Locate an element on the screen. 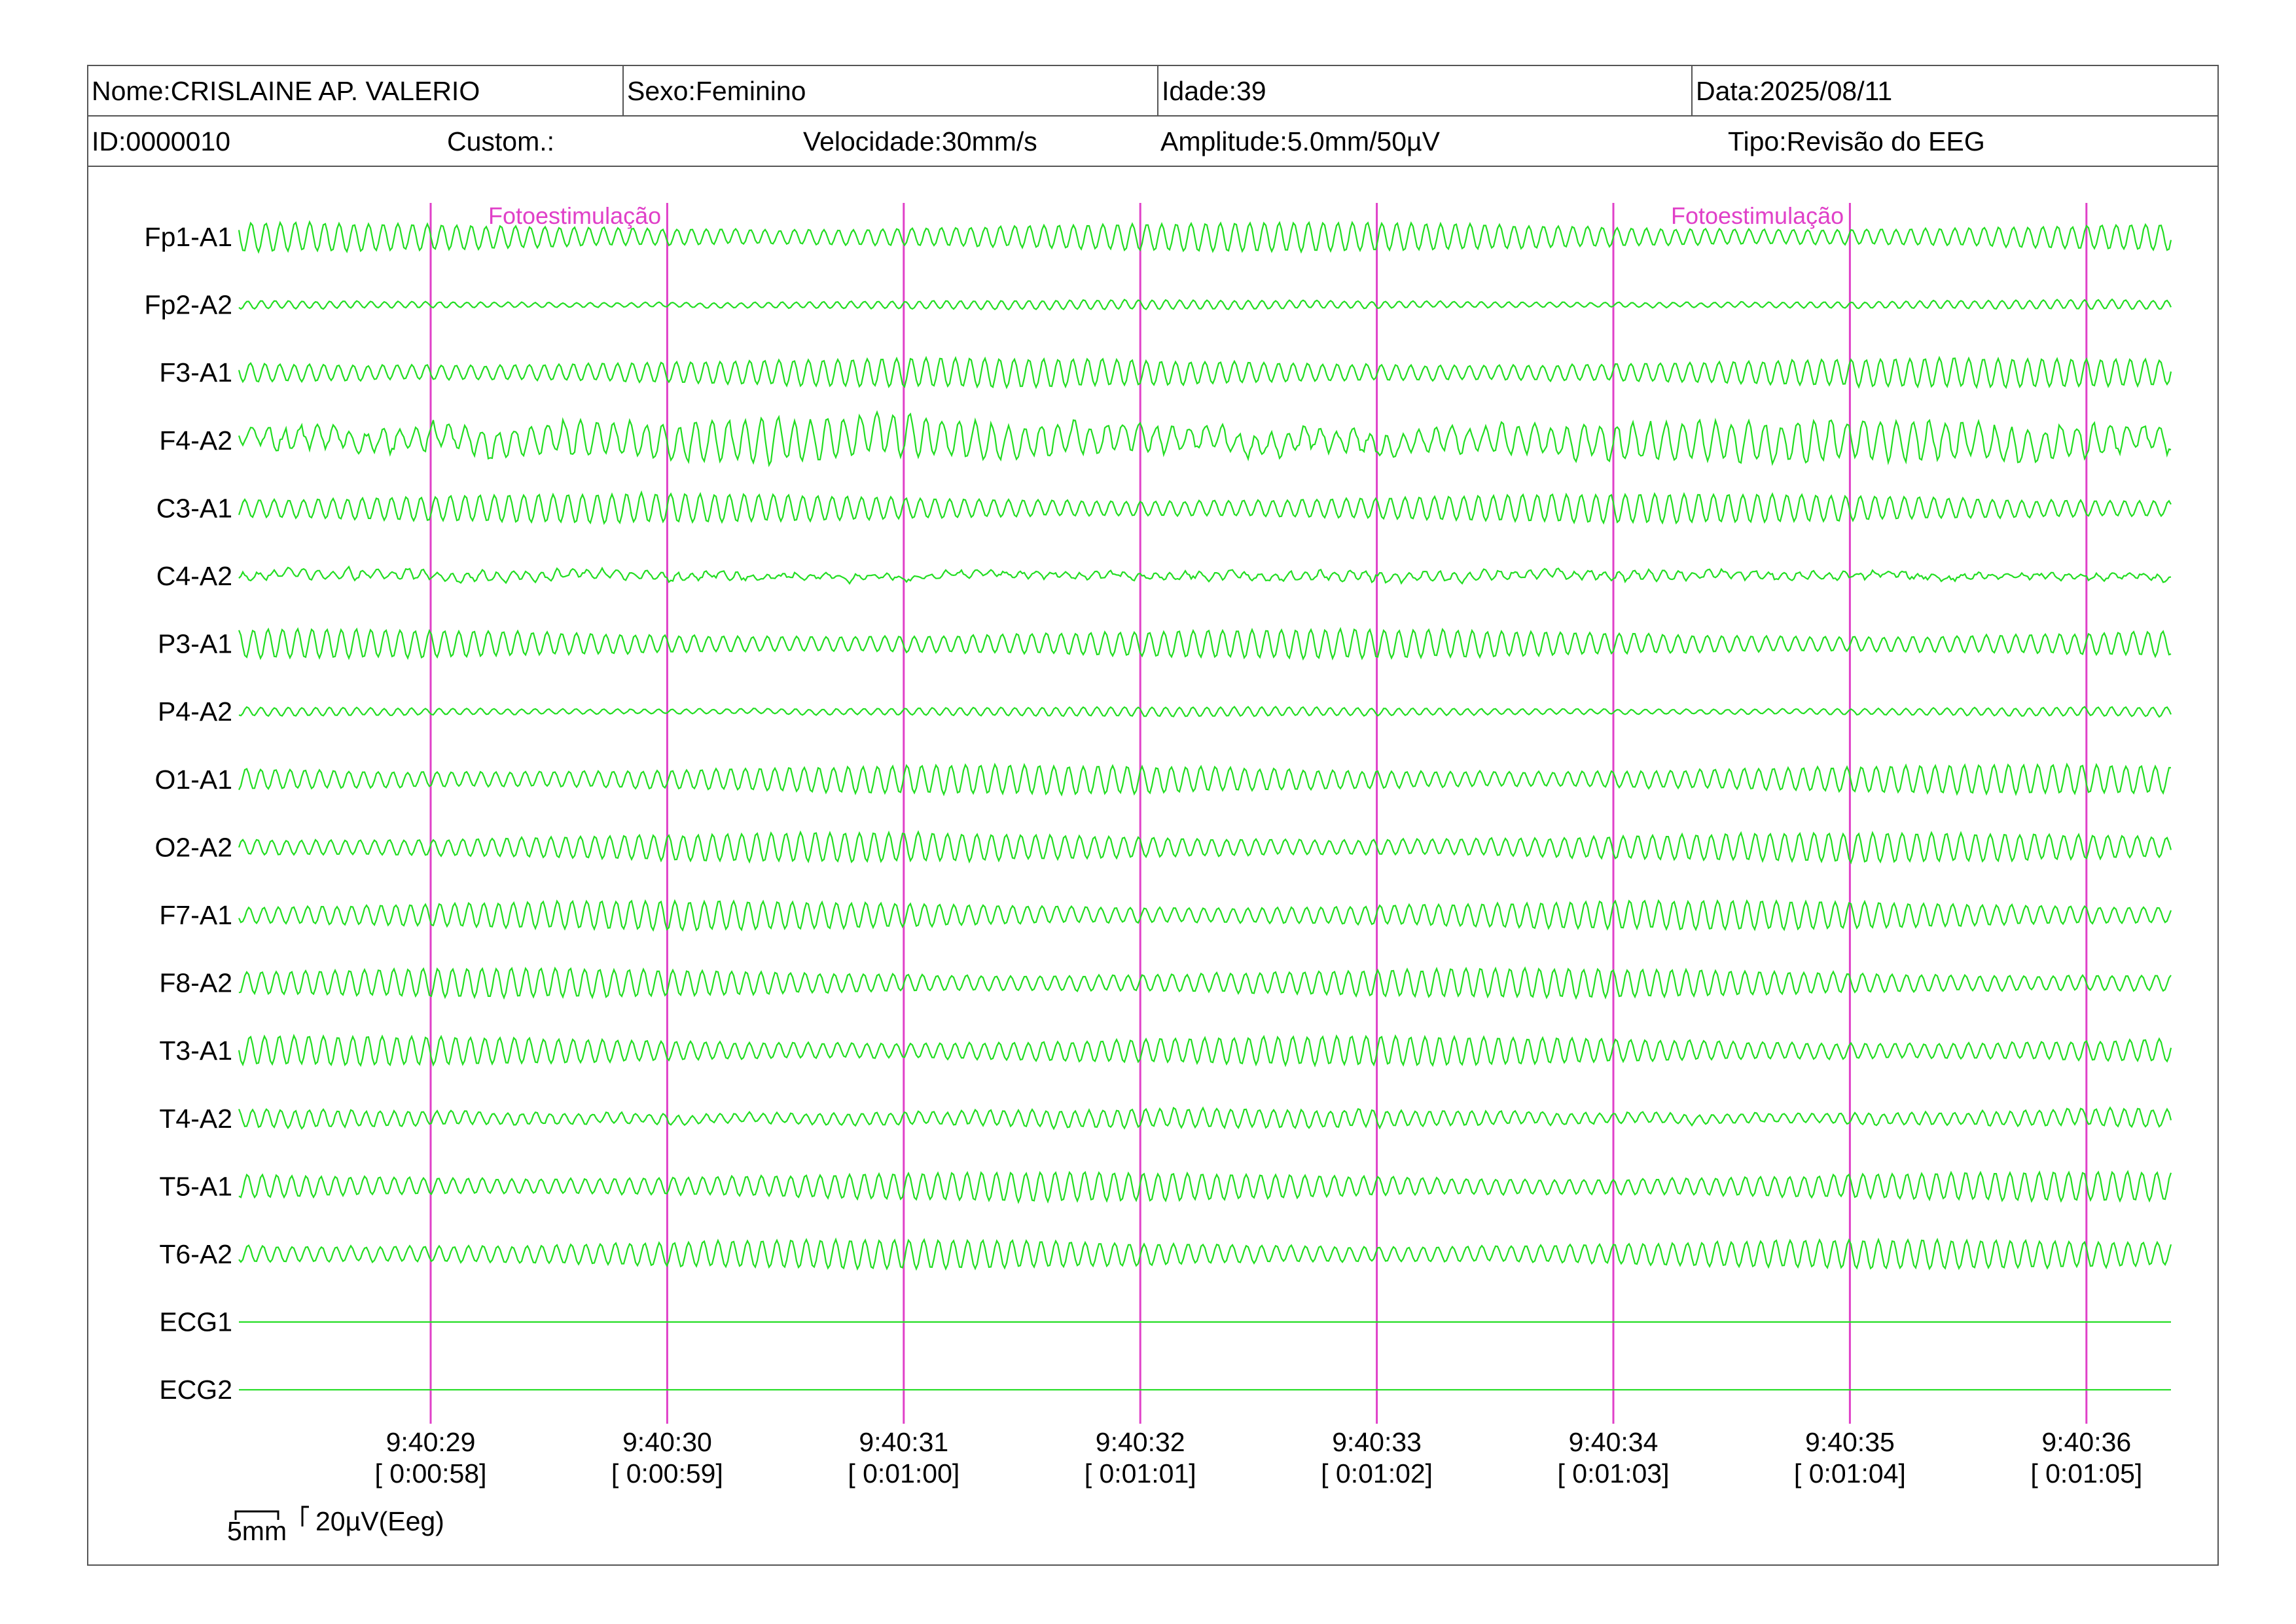  channel-label: P3-A1 is located at coordinates (195, 644).